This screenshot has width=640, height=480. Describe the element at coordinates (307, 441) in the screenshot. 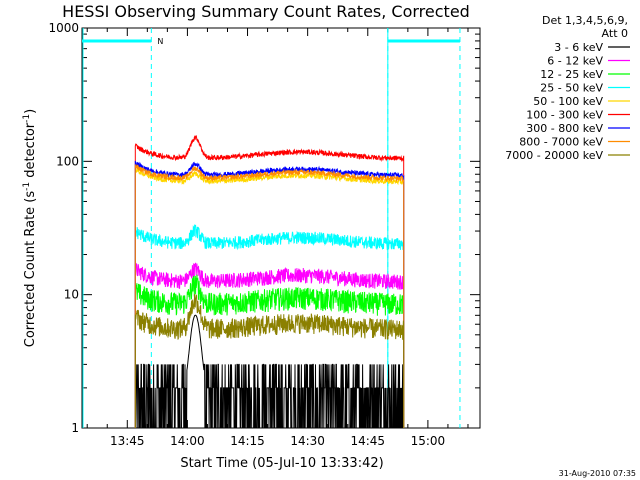

I see `x-tick-label: 14:30` at that location.